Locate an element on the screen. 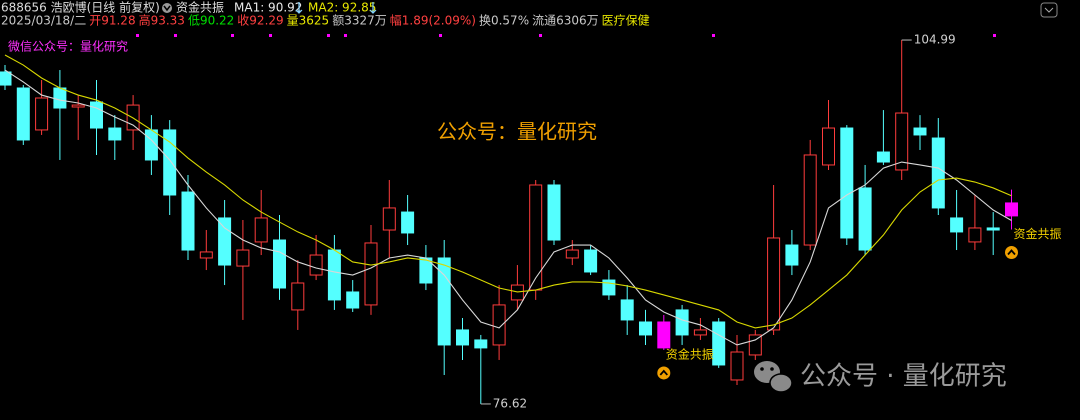 The height and width of the screenshot is (420, 1080). ma1-label: MA1: 90.92 is located at coordinates (268, 8).